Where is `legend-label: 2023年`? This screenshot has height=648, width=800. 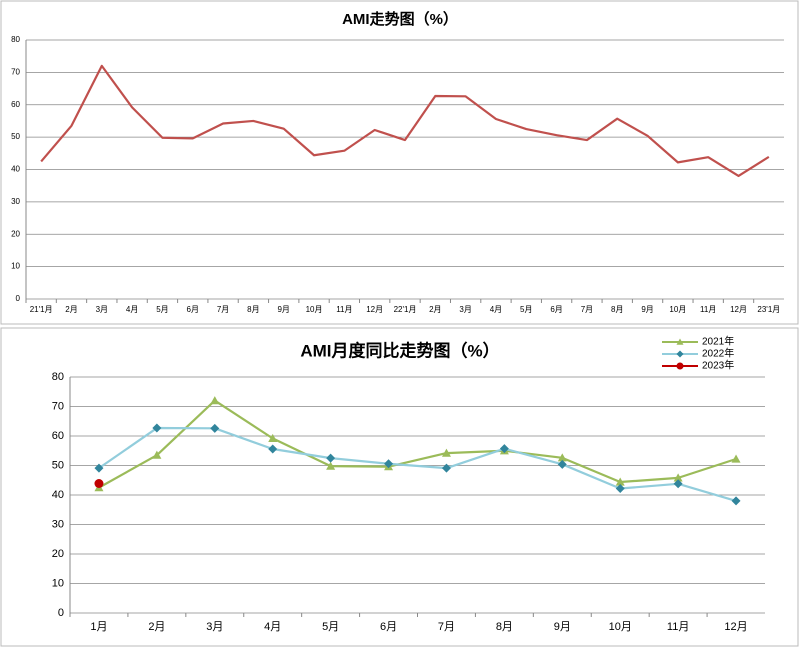 legend-label: 2023年 is located at coordinates (718, 365).